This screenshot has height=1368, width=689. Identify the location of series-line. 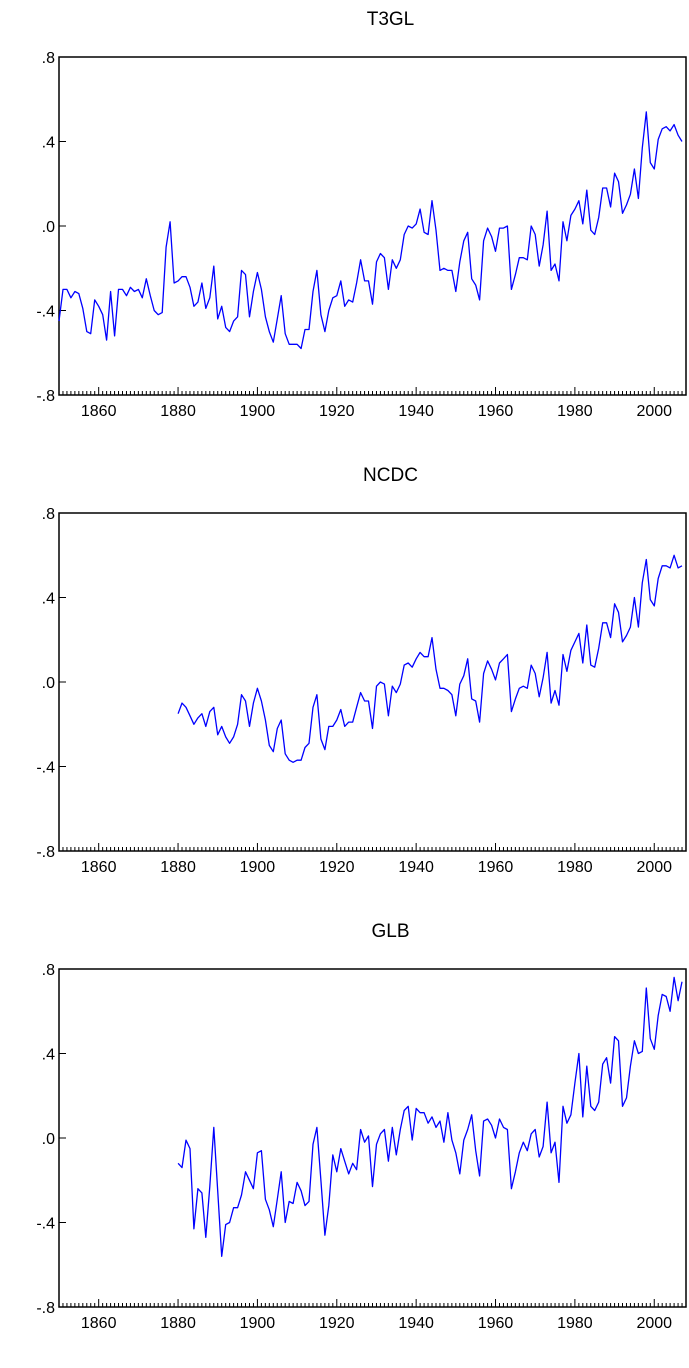
(430, 658).